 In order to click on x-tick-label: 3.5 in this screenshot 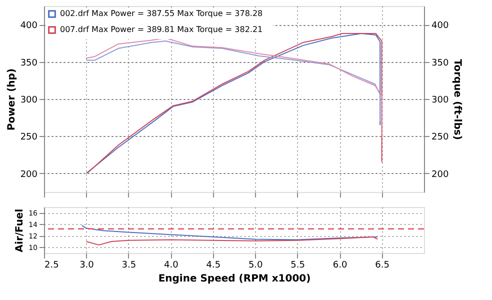, I will do `click(129, 265)`.